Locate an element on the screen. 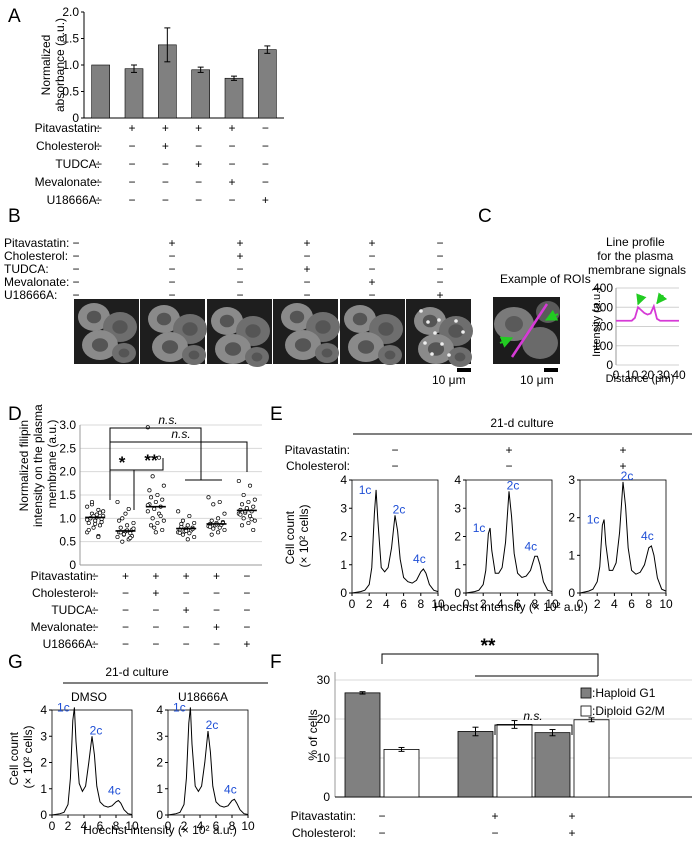  row-label-tudca-d: TUDCA: is located at coordinates (73, 610).